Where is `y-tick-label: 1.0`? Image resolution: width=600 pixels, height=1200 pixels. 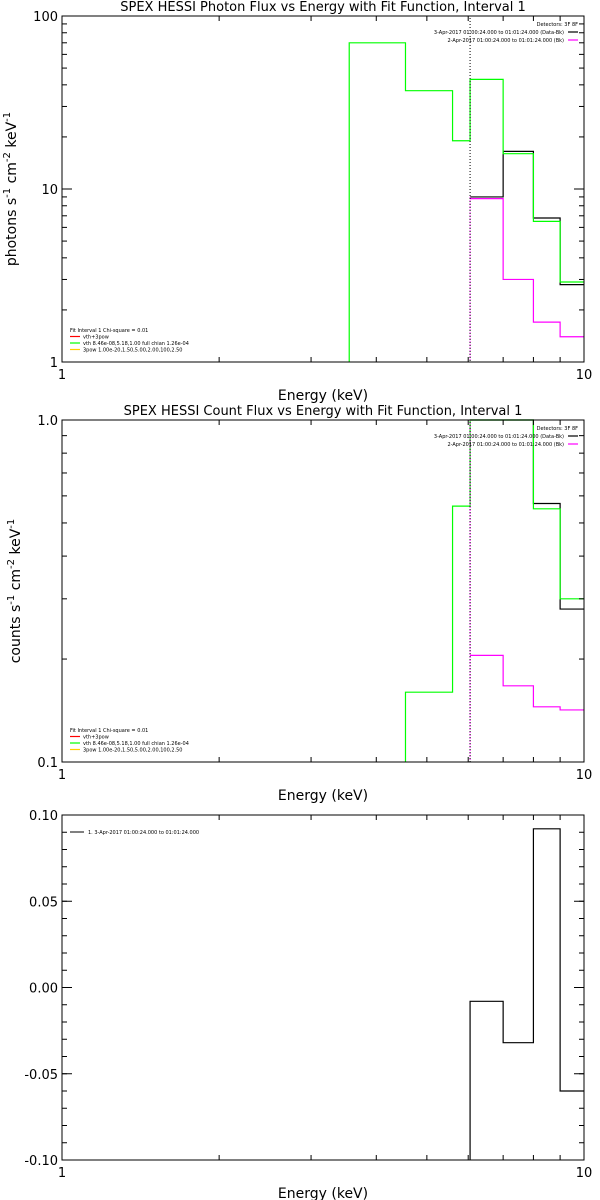 y-tick-label: 1.0 is located at coordinates (47, 421).